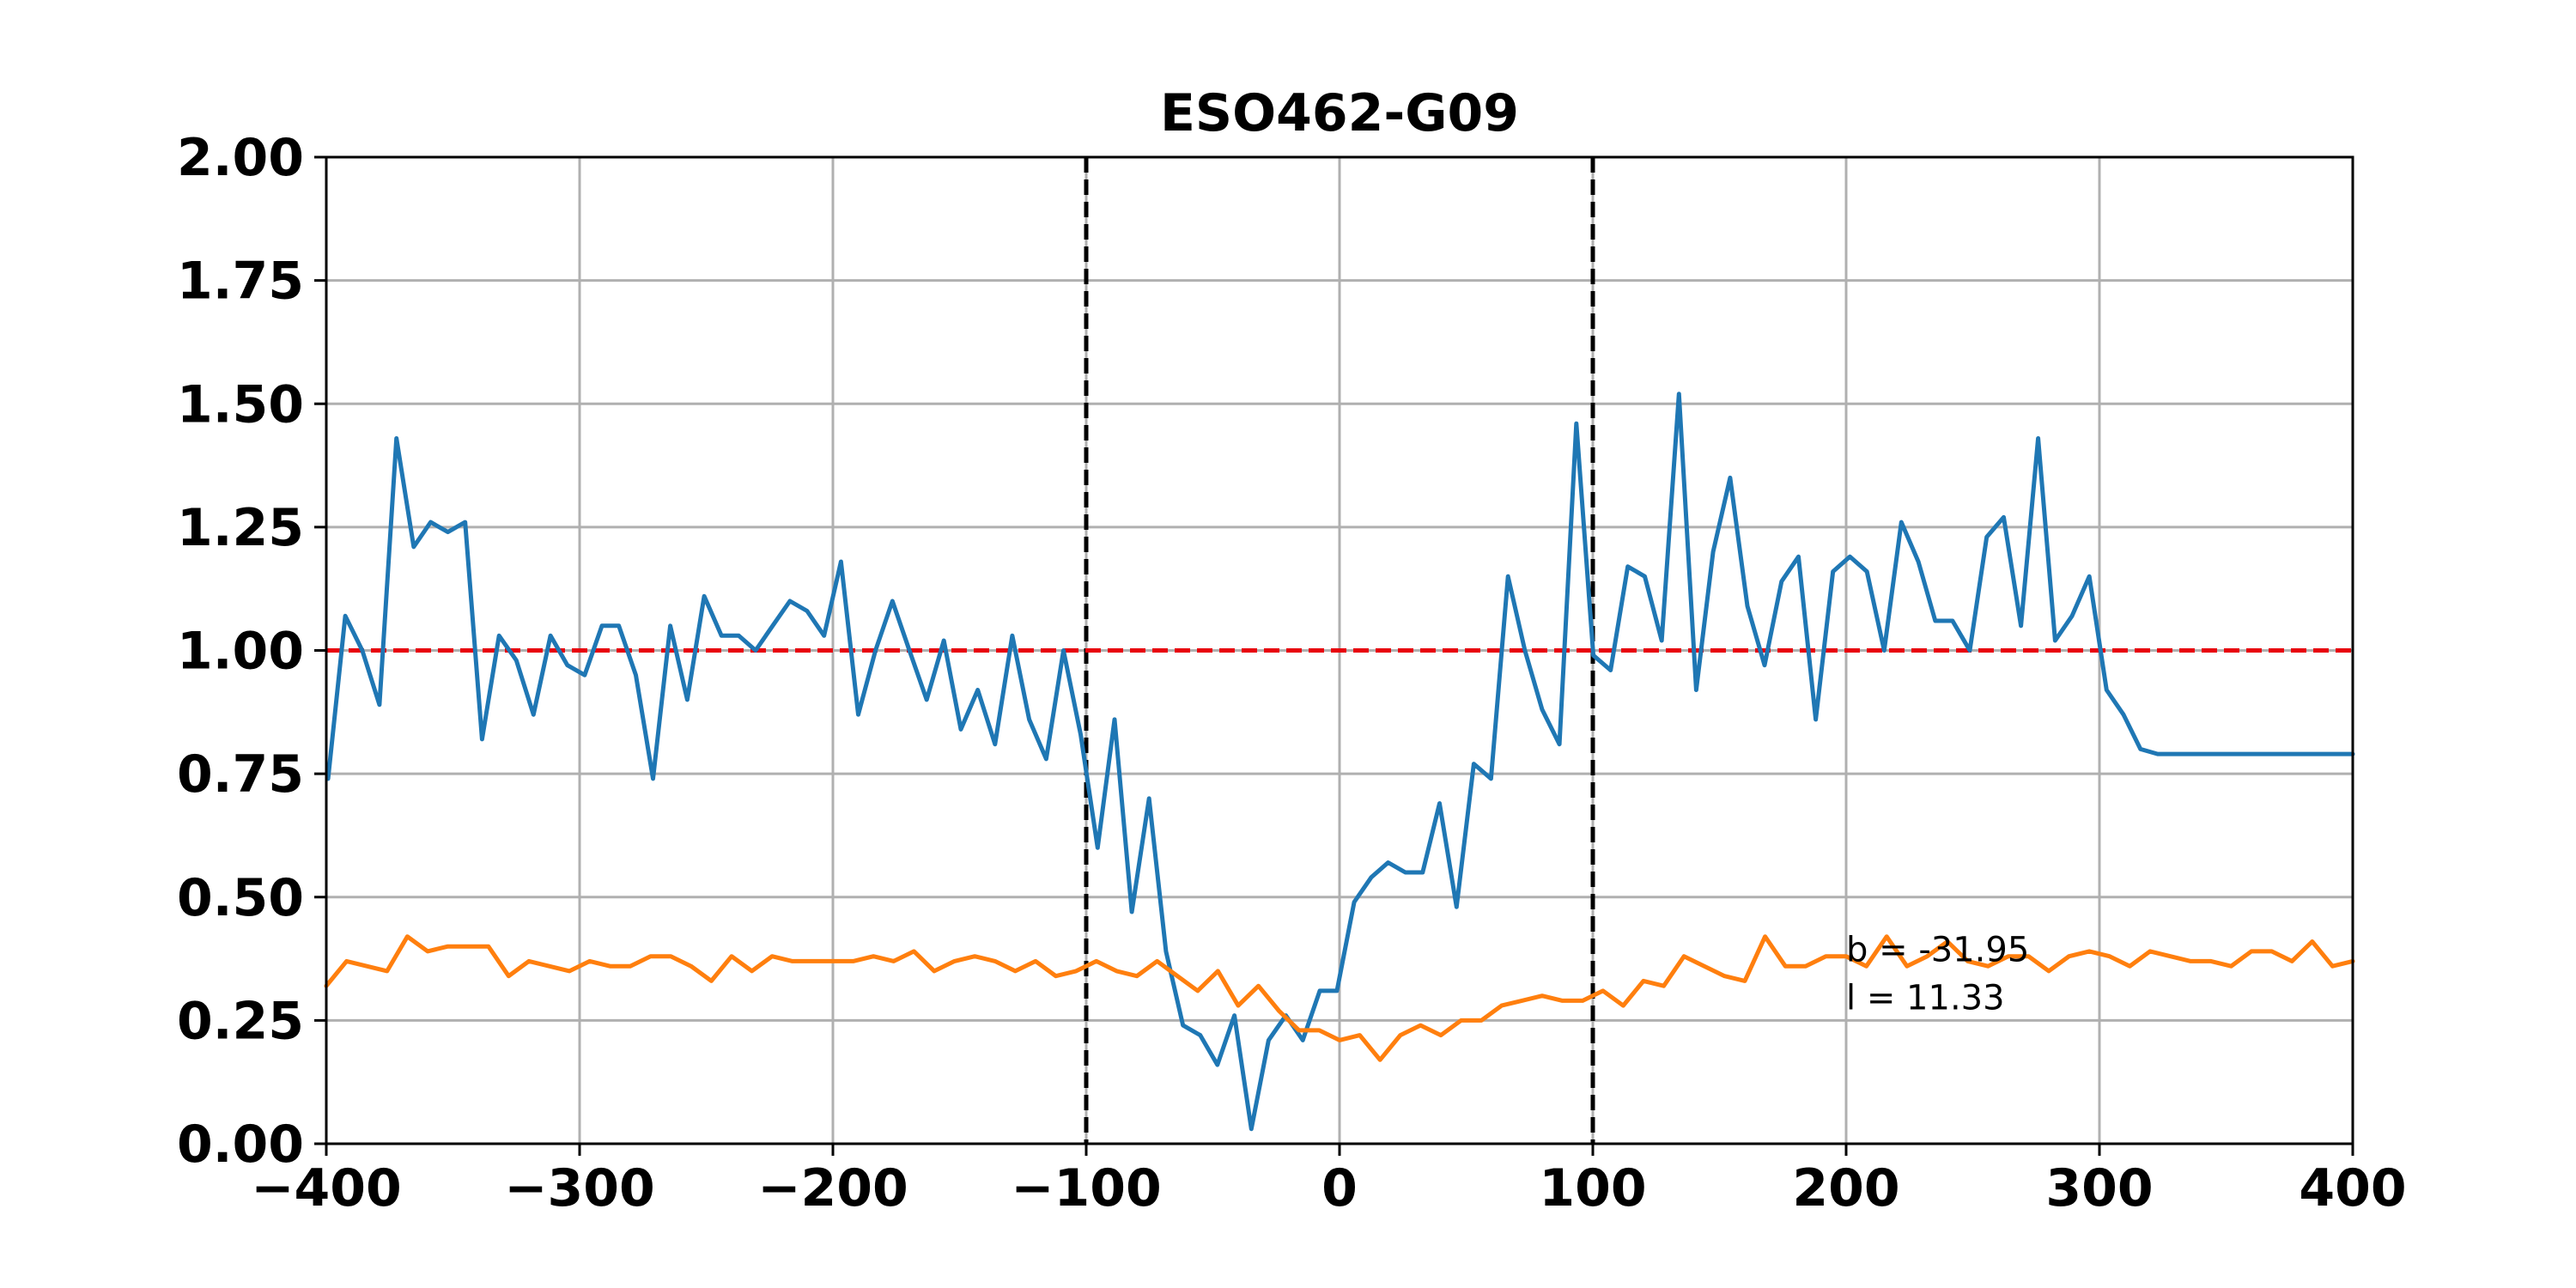  Describe the element at coordinates (1086, 1188) in the screenshot. I see `x-tick-label: −100` at that location.